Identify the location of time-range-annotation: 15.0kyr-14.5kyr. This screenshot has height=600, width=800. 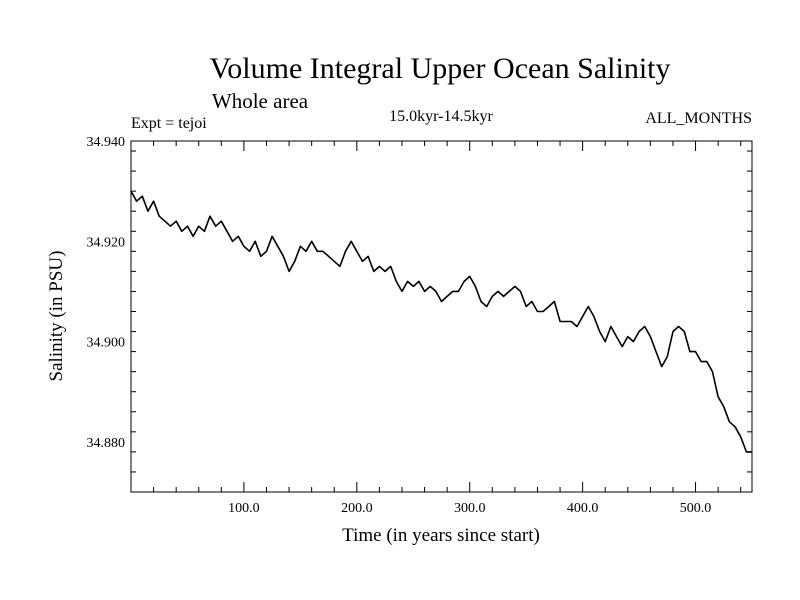
(441, 116).